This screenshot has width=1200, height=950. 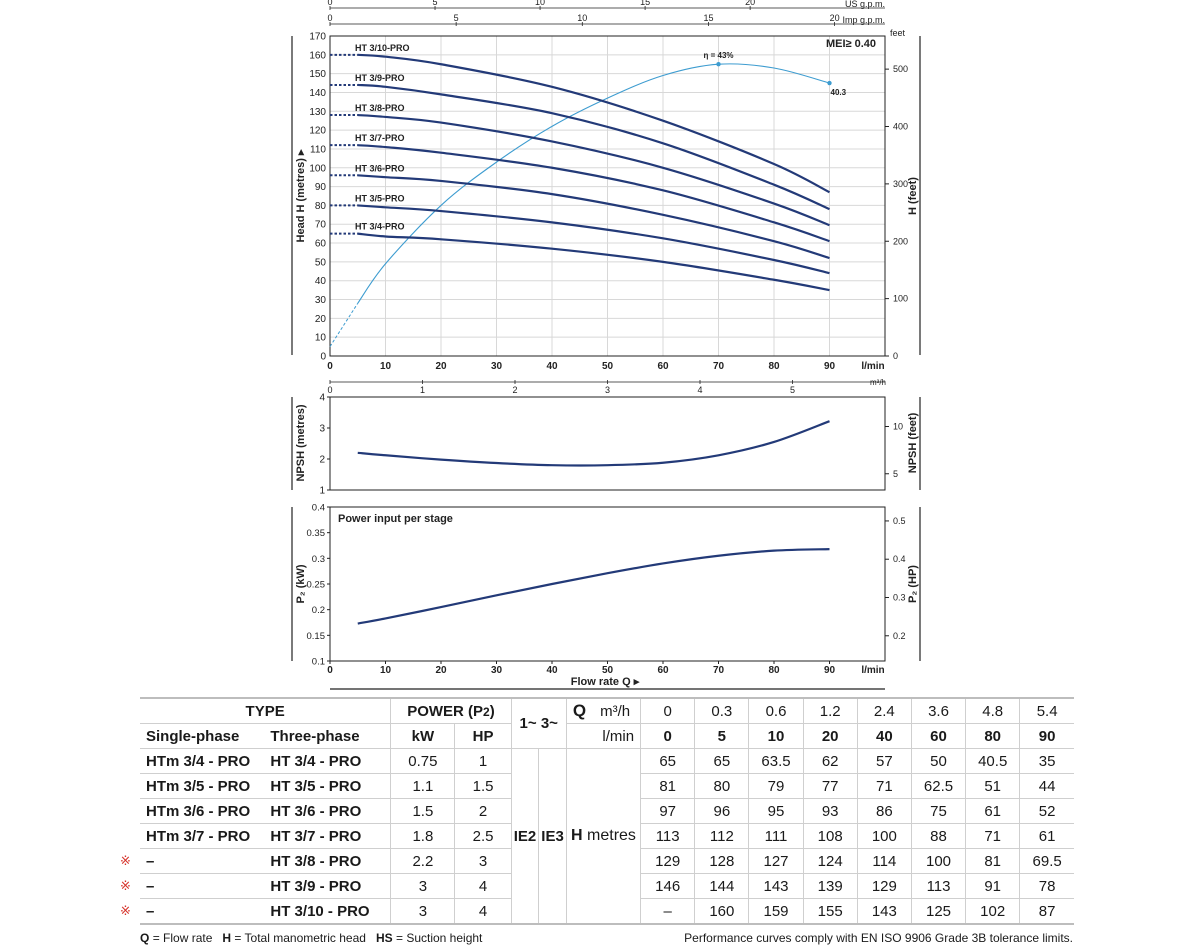 I want to click on right-tick-label: 5, so click(x=895, y=474).